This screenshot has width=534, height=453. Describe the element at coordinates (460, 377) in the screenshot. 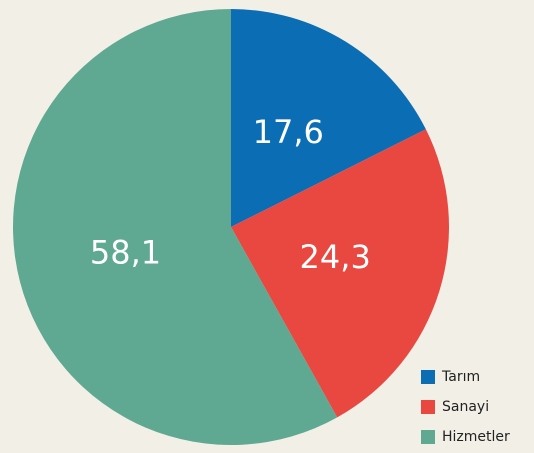

I see `legend-label: Tarım` at that location.